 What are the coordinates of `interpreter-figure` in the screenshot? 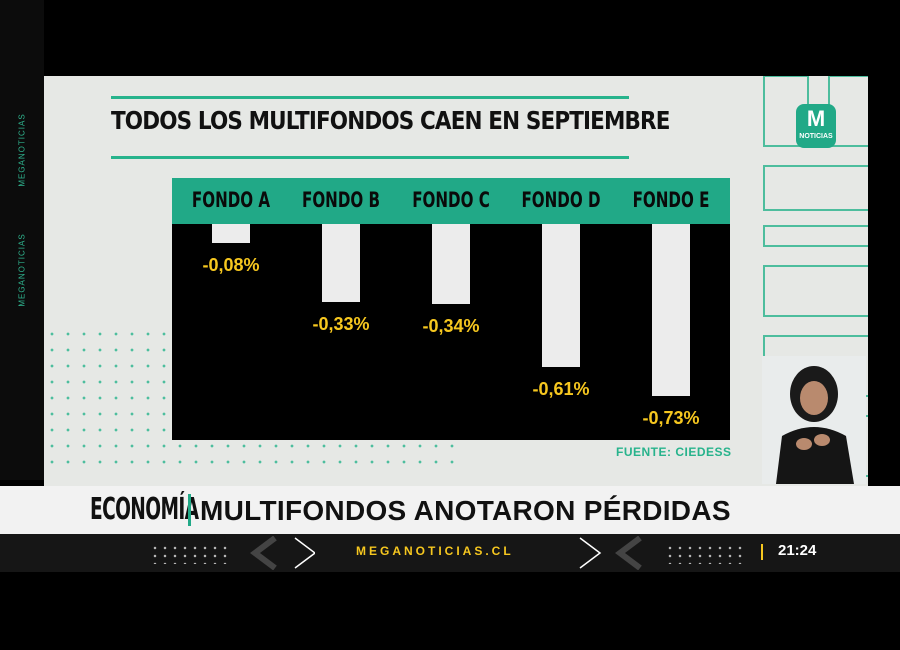 It's located at (814, 420).